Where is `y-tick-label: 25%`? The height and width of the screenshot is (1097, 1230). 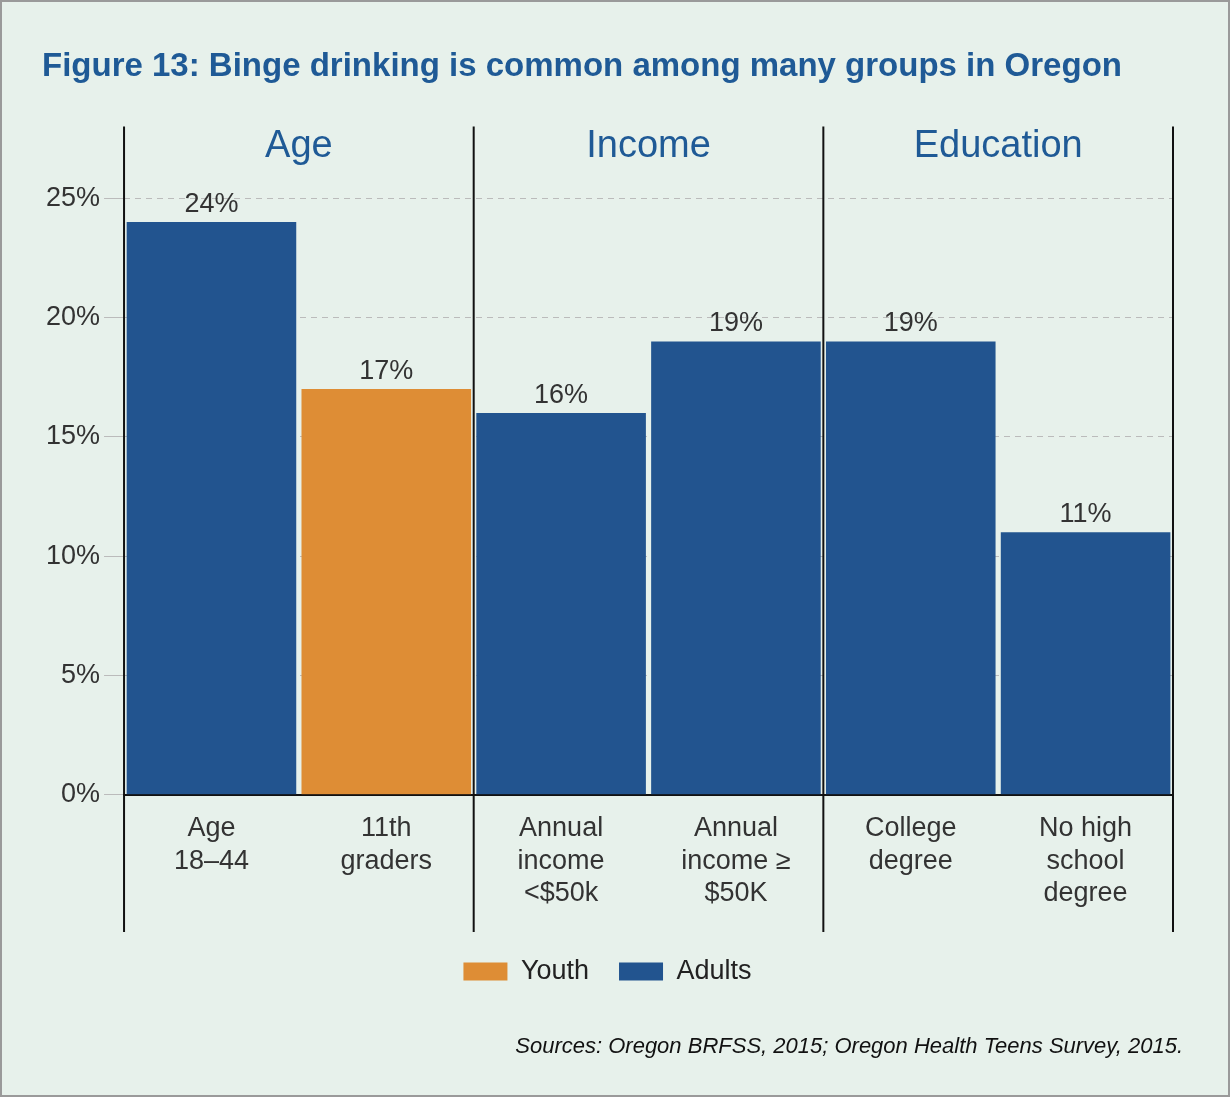
y-tick-label: 25% is located at coordinates (73, 196).